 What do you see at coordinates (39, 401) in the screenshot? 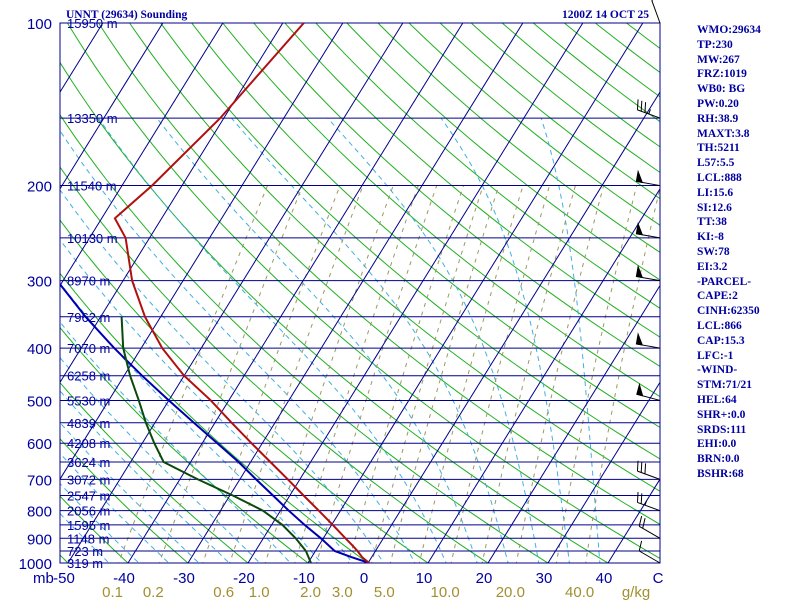
I see `pressure-tick-label: 500` at bounding box center [39, 401].